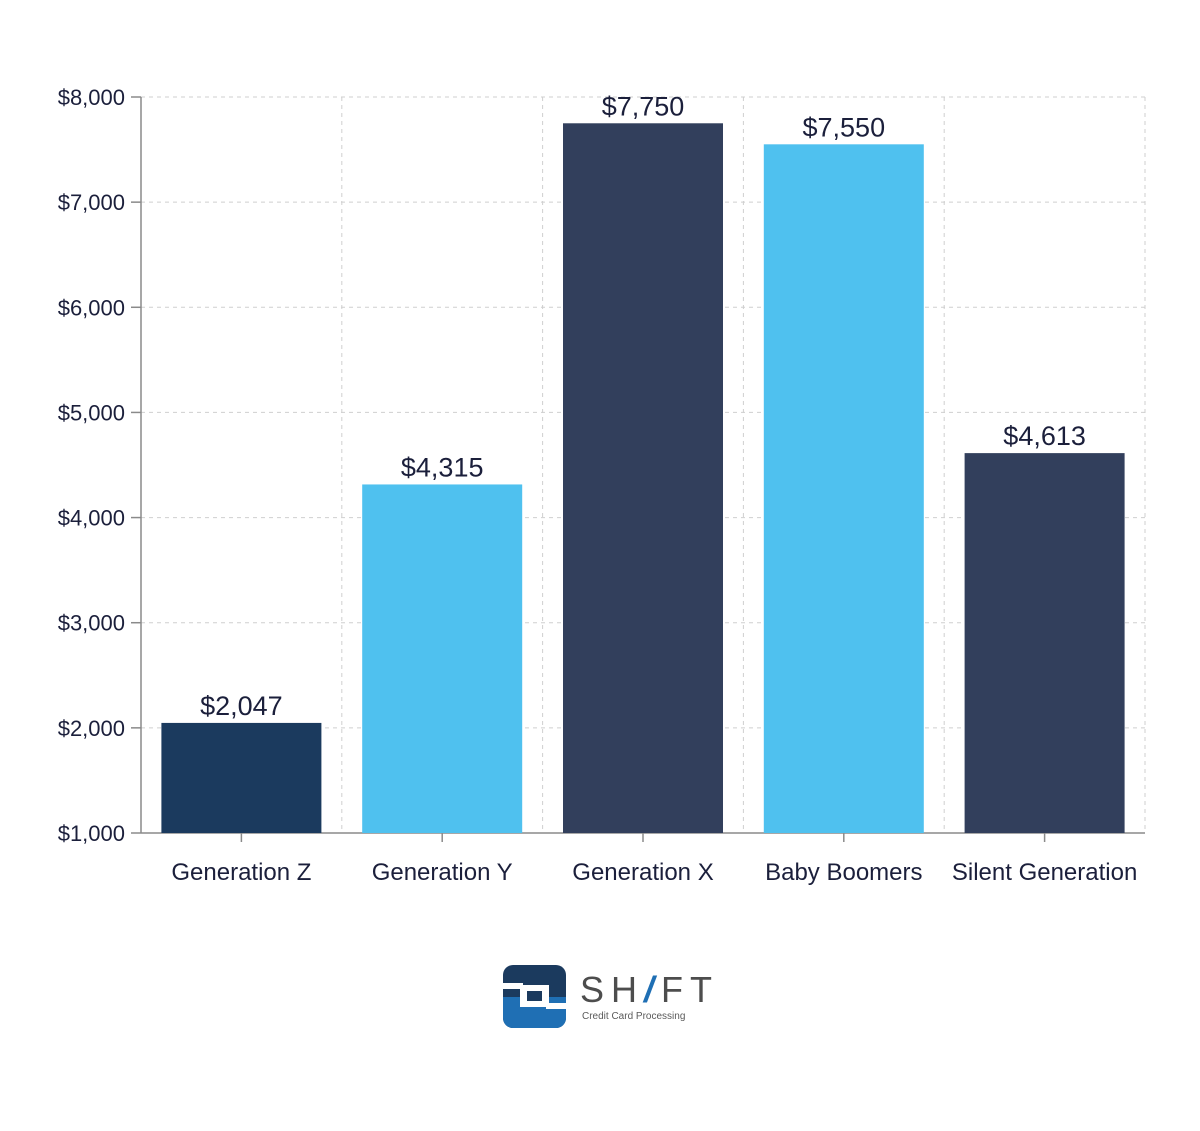 Image resolution: width=1200 pixels, height=1131 pixels. What do you see at coordinates (91, 97) in the screenshot?
I see `y-tick-label: $8,000` at bounding box center [91, 97].